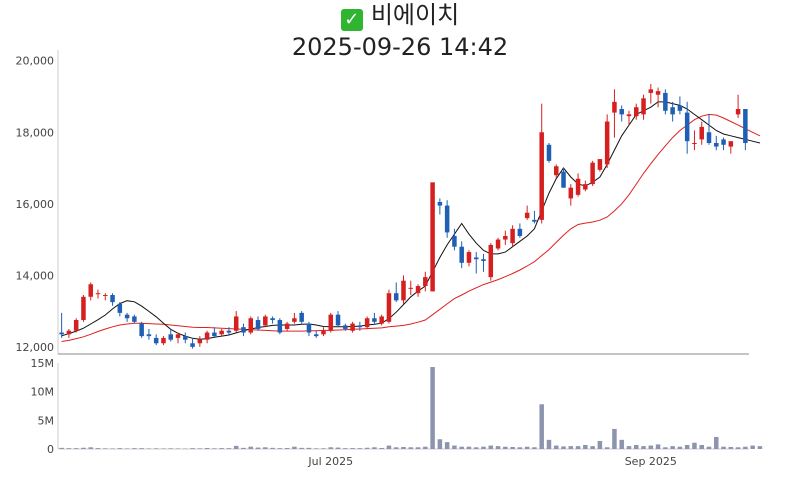 This screenshot has width=800, height=500. What do you see at coordinates (35, 275) in the screenshot?
I see `price-y-tick-label: 14,000` at bounding box center [35, 275].